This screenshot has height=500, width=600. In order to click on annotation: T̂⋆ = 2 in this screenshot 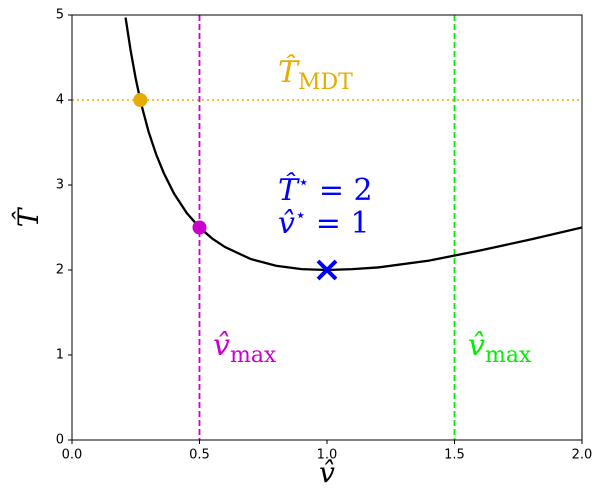, I will do `click(325, 190)`.